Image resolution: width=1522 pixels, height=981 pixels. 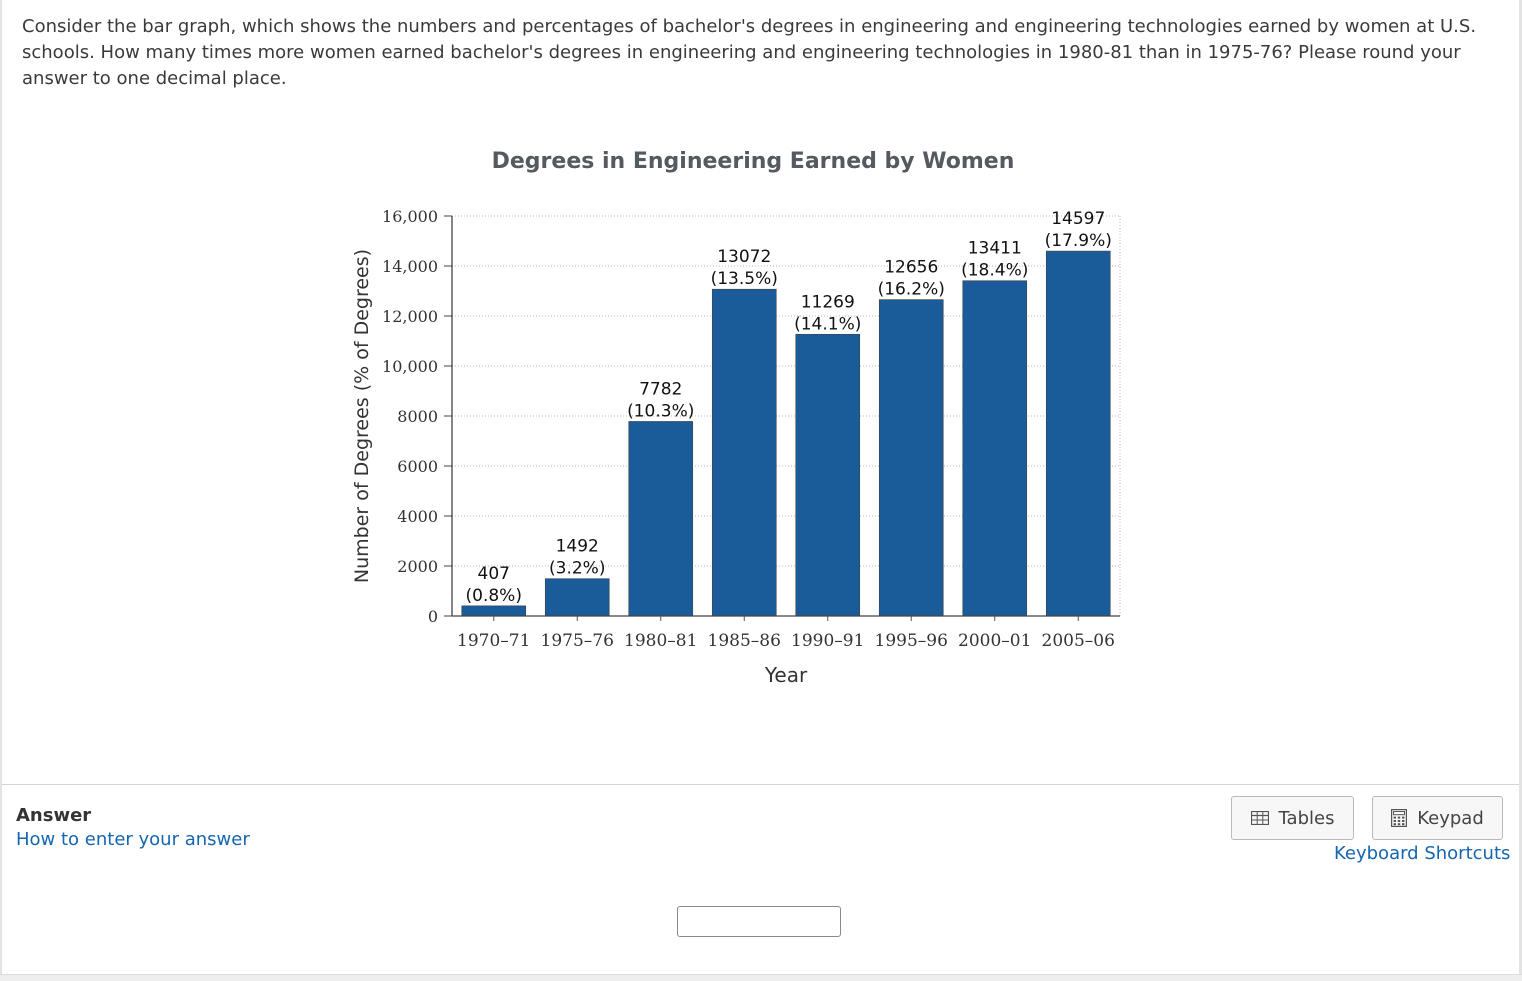 What do you see at coordinates (744, 641) in the screenshot?
I see `x-tick-label: 1985–86` at bounding box center [744, 641].